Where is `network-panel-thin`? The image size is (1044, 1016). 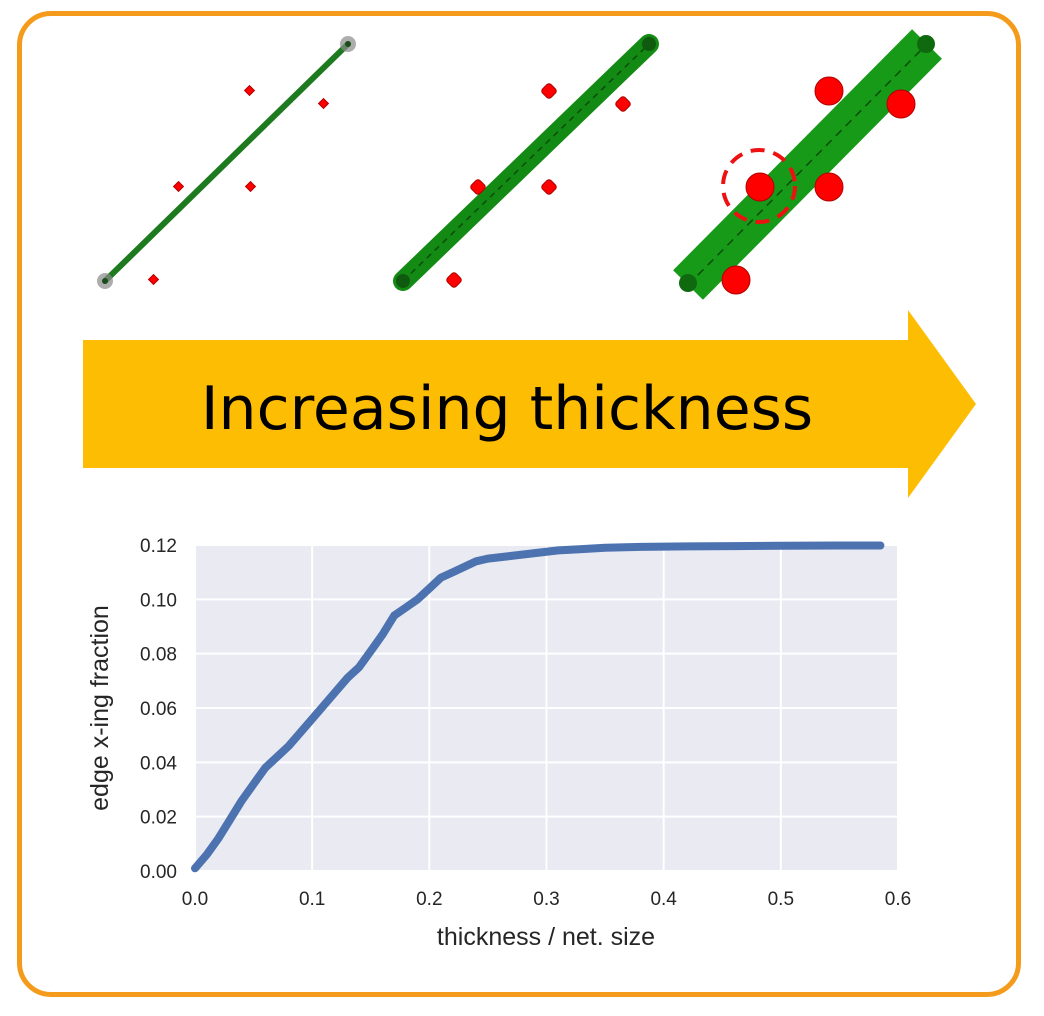 network-panel-thin is located at coordinates (226, 162).